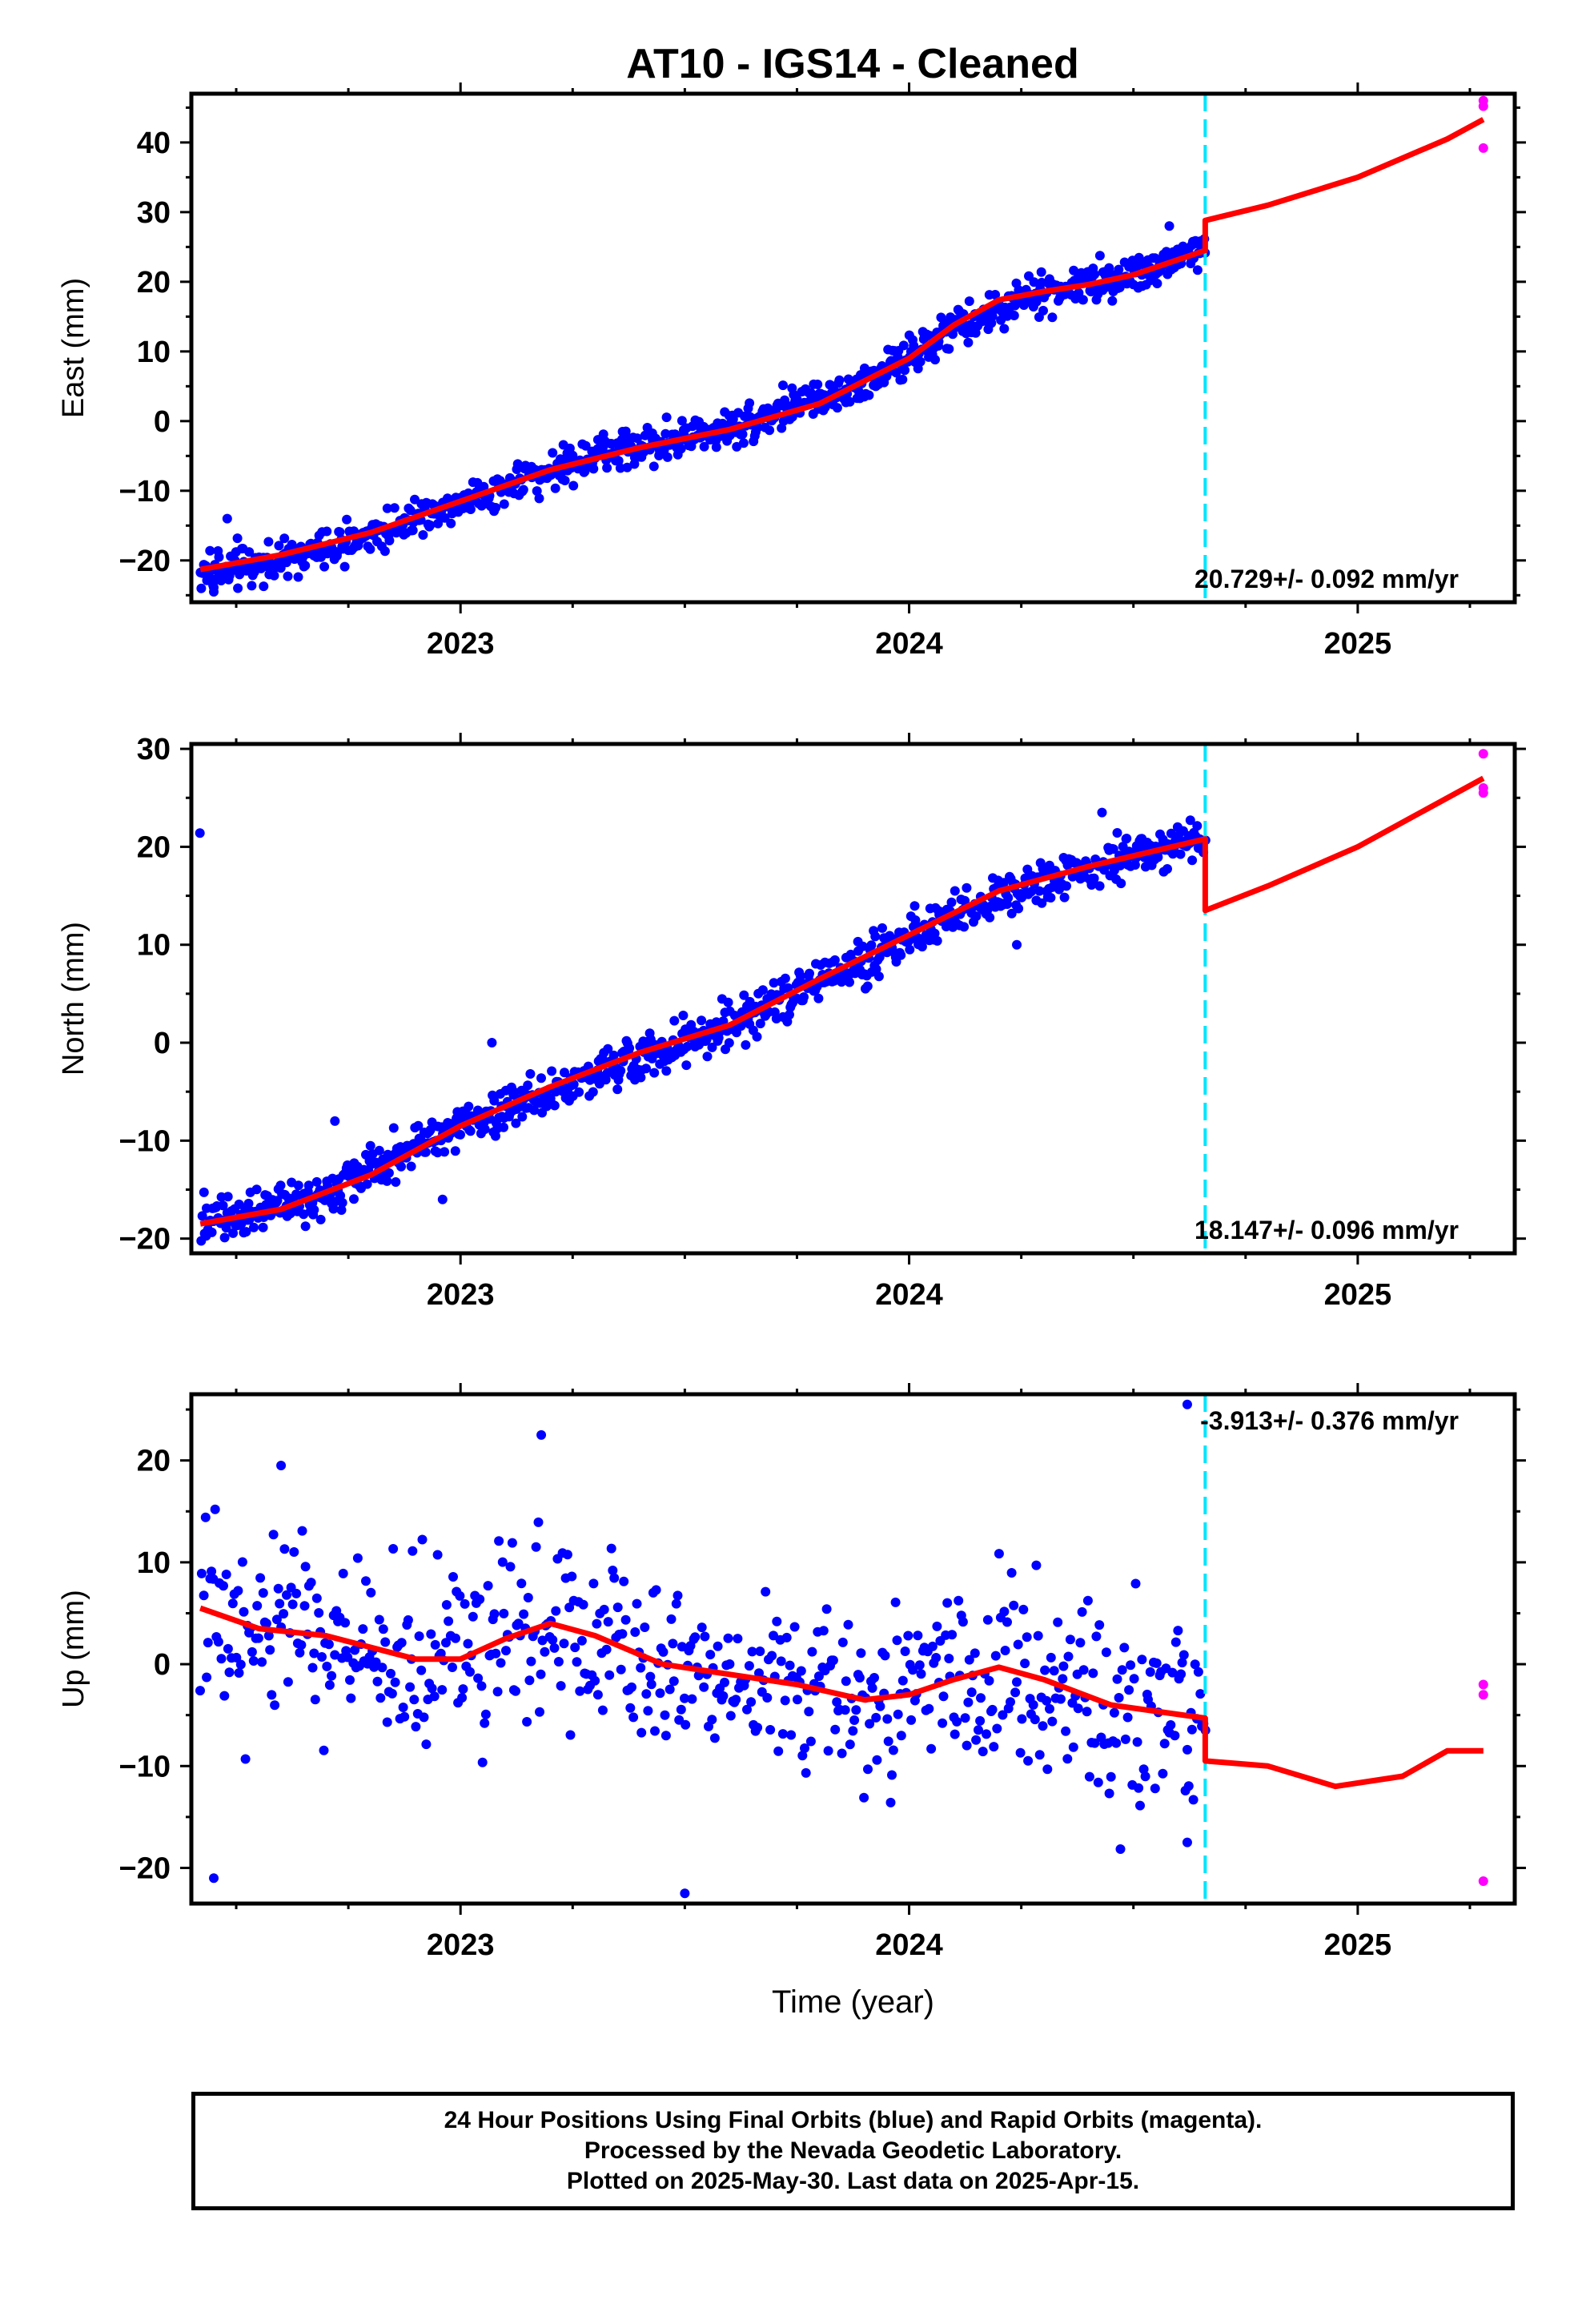 The width and height of the screenshot is (1582, 2324). Describe the element at coordinates (1358, 1945) in the screenshot. I see `x-tick-label: 2025` at that location.